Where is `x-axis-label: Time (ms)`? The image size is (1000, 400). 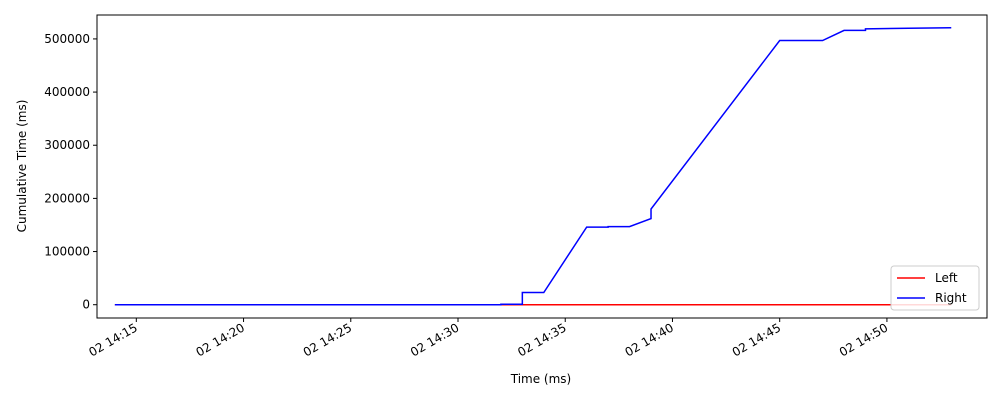 x-axis-label: Time (ms) is located at coordinates (541, 379).